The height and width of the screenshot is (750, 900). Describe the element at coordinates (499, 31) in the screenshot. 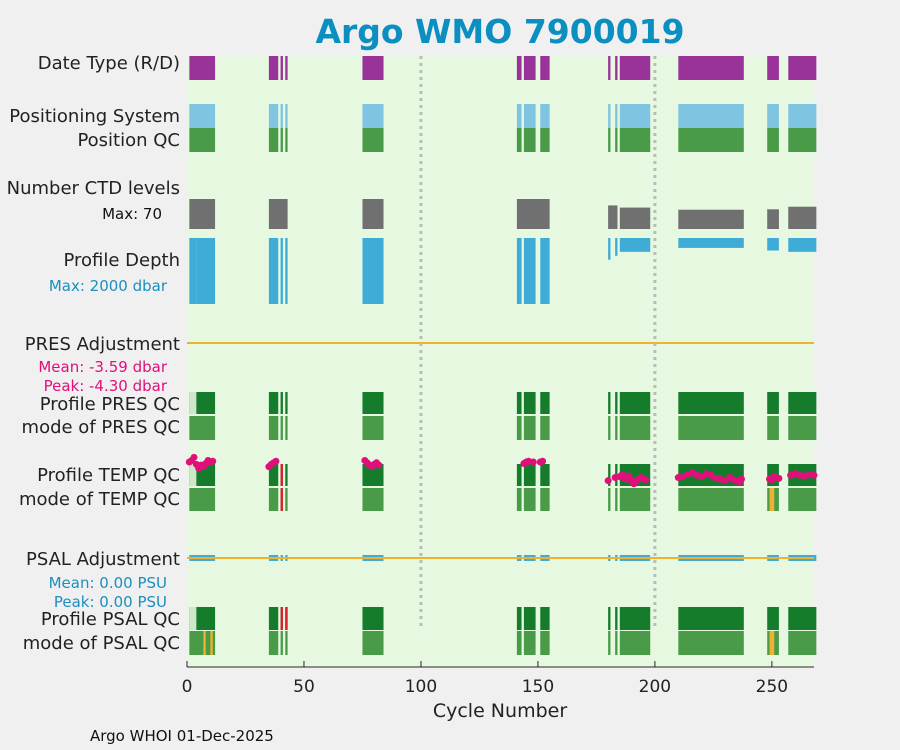

I see `chart-title: Argo WMO 7900019` at that location.